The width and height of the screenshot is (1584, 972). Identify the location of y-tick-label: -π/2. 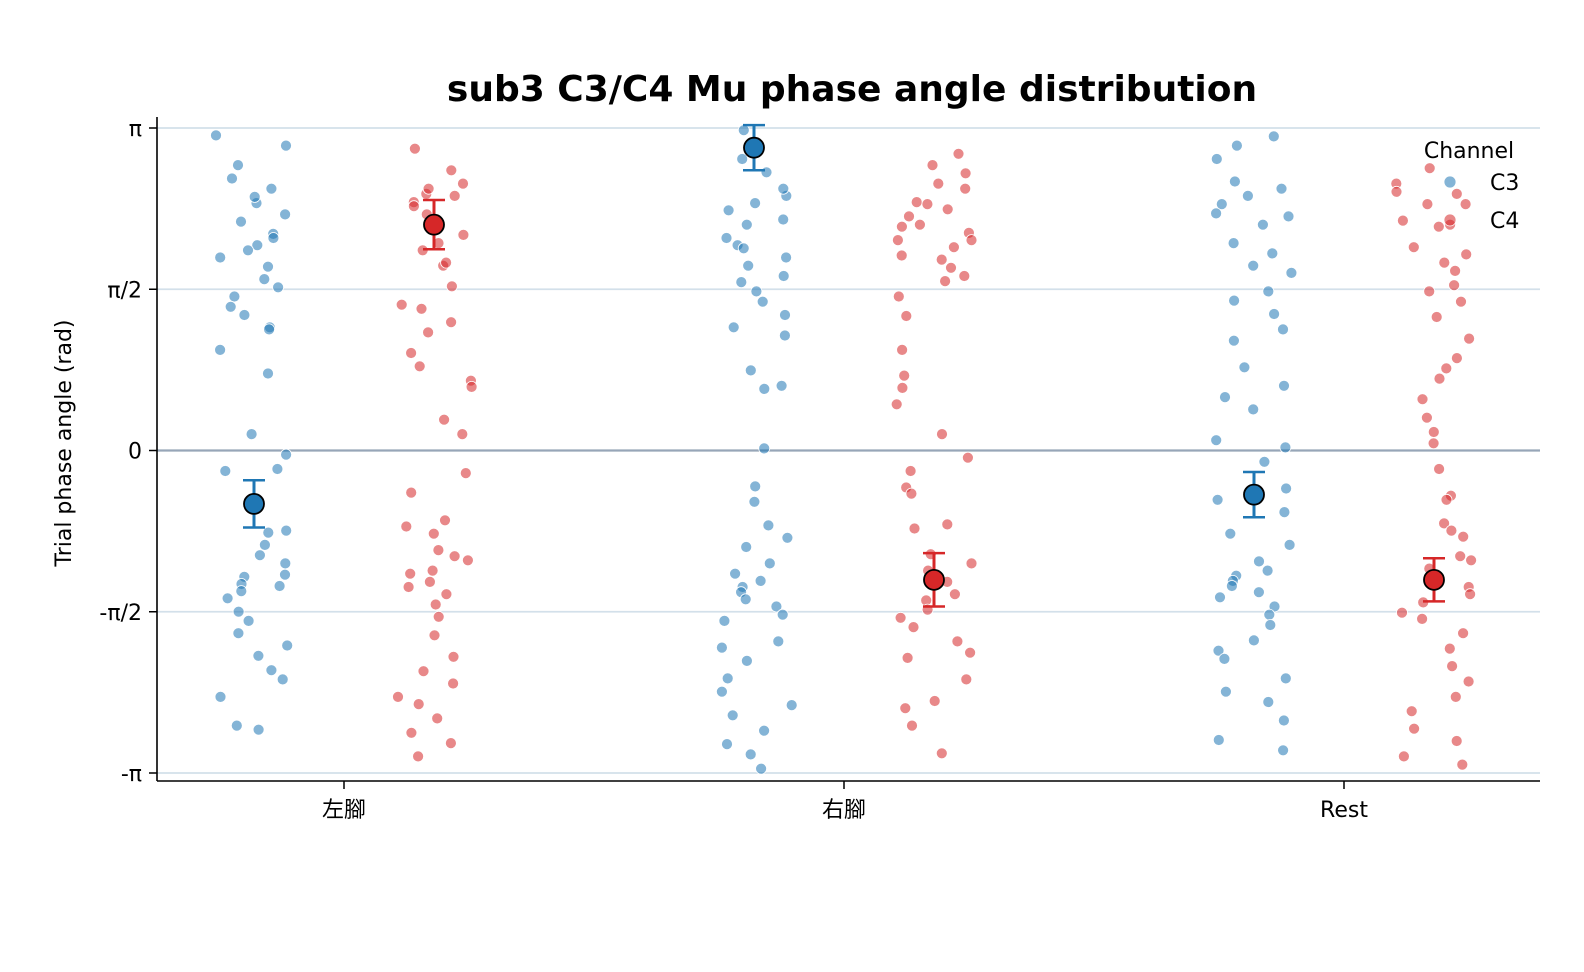
(120, 613).